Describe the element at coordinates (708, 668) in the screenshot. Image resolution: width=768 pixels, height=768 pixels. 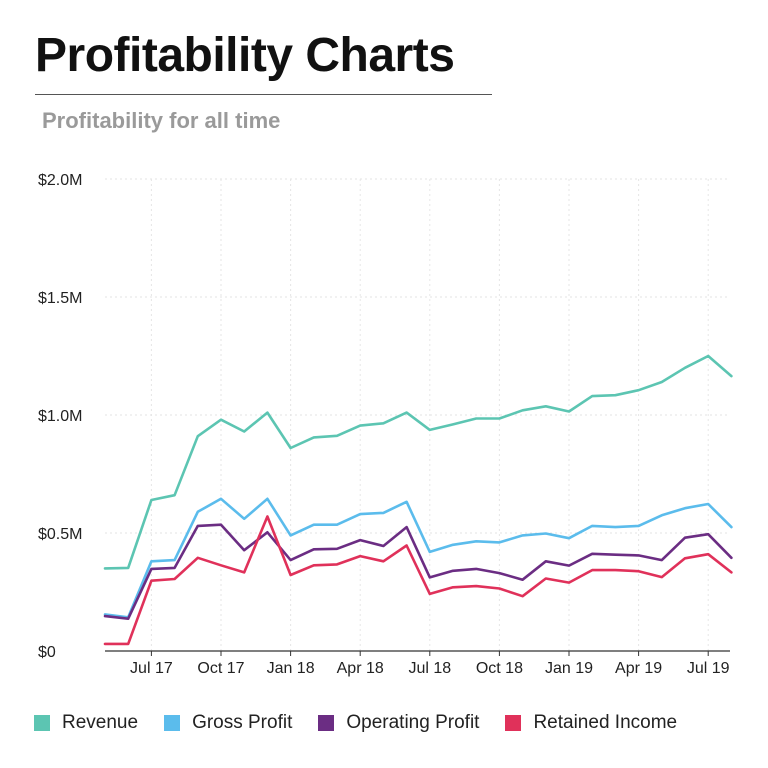
I see `x-tick-label: Jul 19` at that location.